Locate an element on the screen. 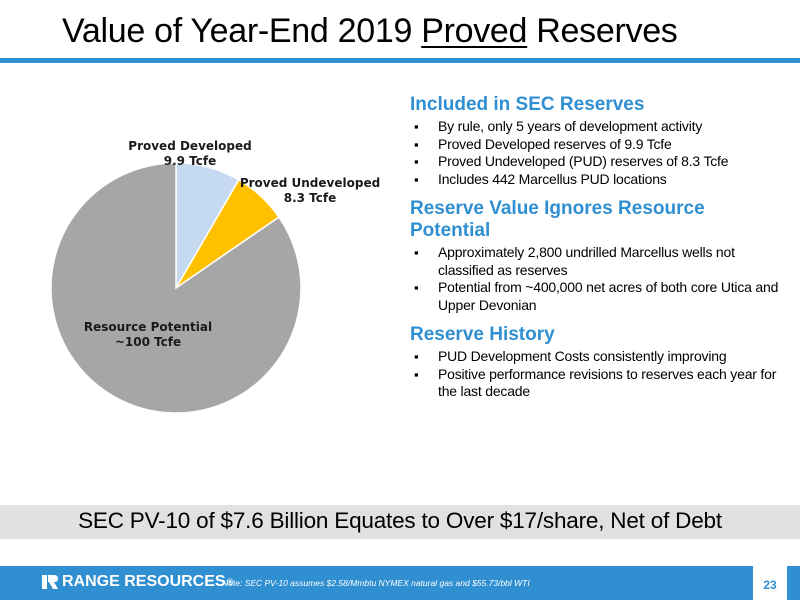 The image size is (800, 600). title-rule is located at coordinates (400, 60).